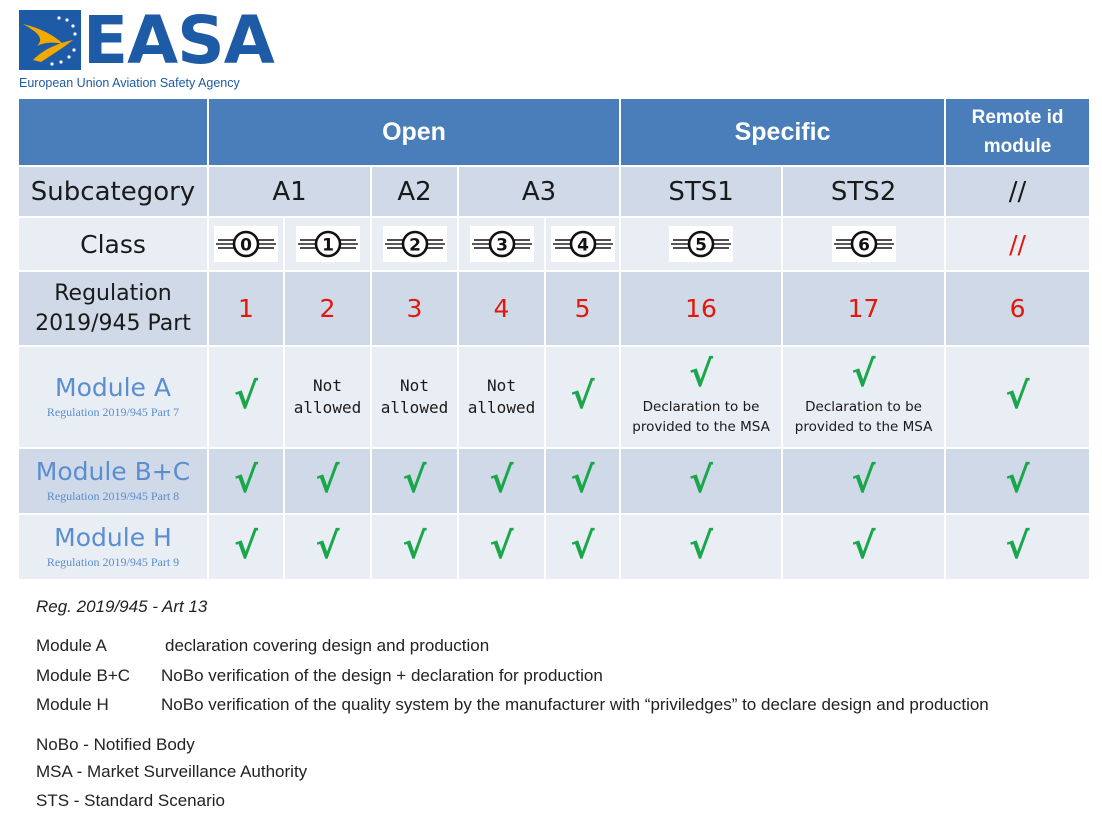 The height and width of the screenshot is (827, 1102). What do you see at coordinates (701, 191) in the screenshot?
I see `subcategory-sts1: STS1` at bounding box center [701, 191].